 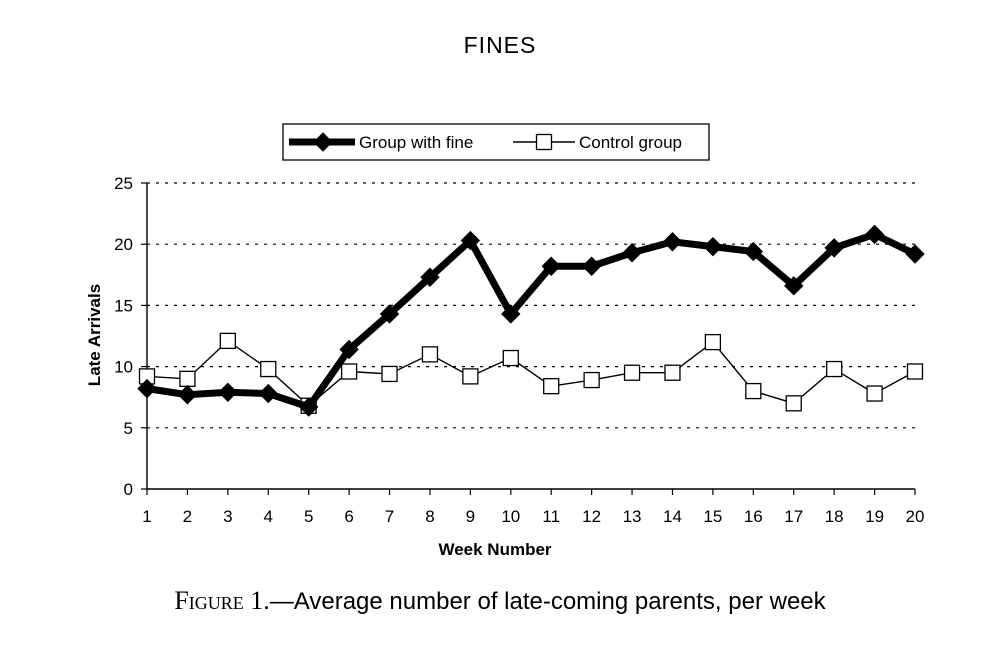 What do you see at coordinates (531, 373) in the screenshot?
I see `series-control-group` at bounding box center [531, 373].